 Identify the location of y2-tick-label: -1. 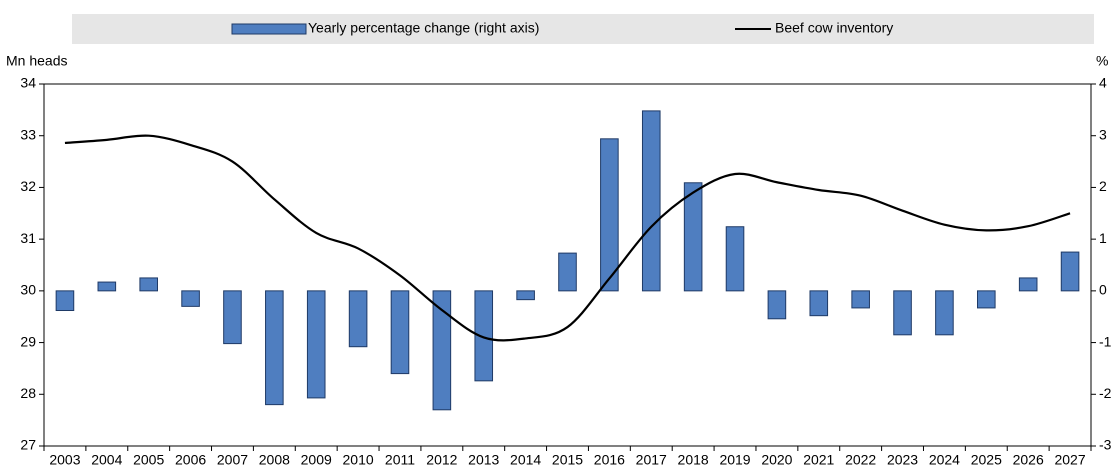
(1105, 341).